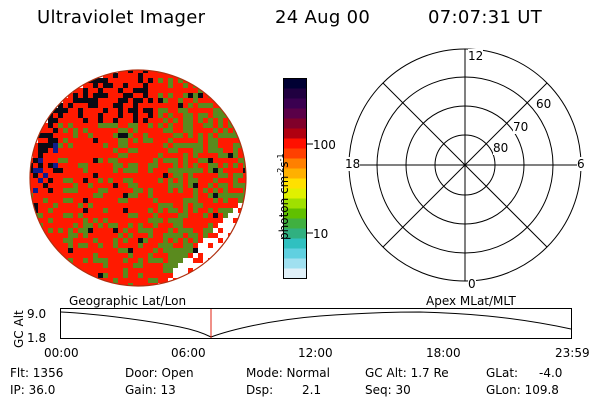 This screenshot has width=600, height=400. Describe the element at coordinates (128, 301) in the screenshot. I see `timeline-left-label: Geographic Lat/Lon` at that location.